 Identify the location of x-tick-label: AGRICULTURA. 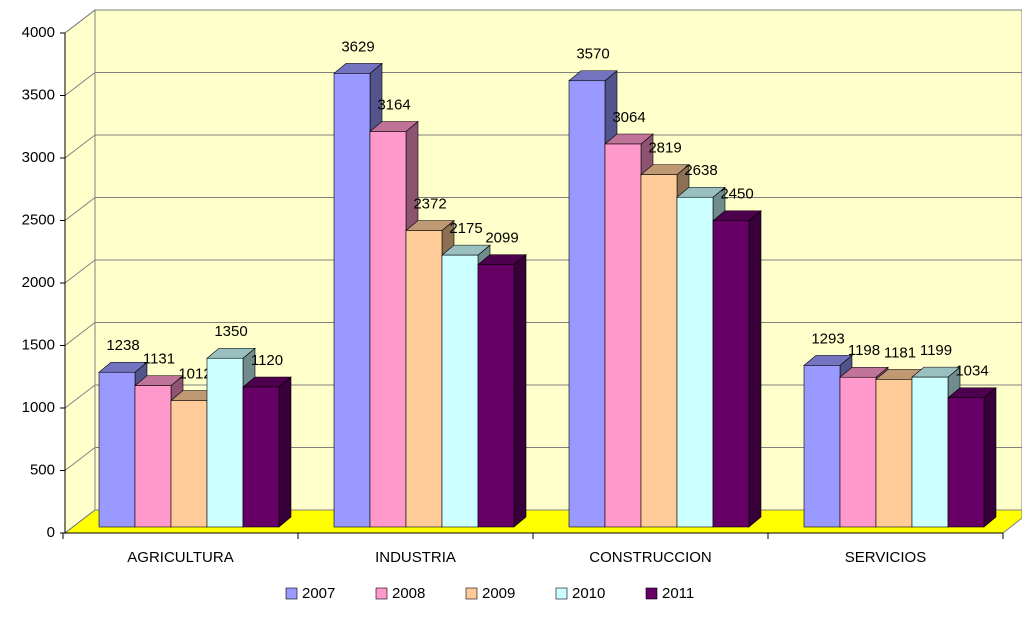
(180, 557).